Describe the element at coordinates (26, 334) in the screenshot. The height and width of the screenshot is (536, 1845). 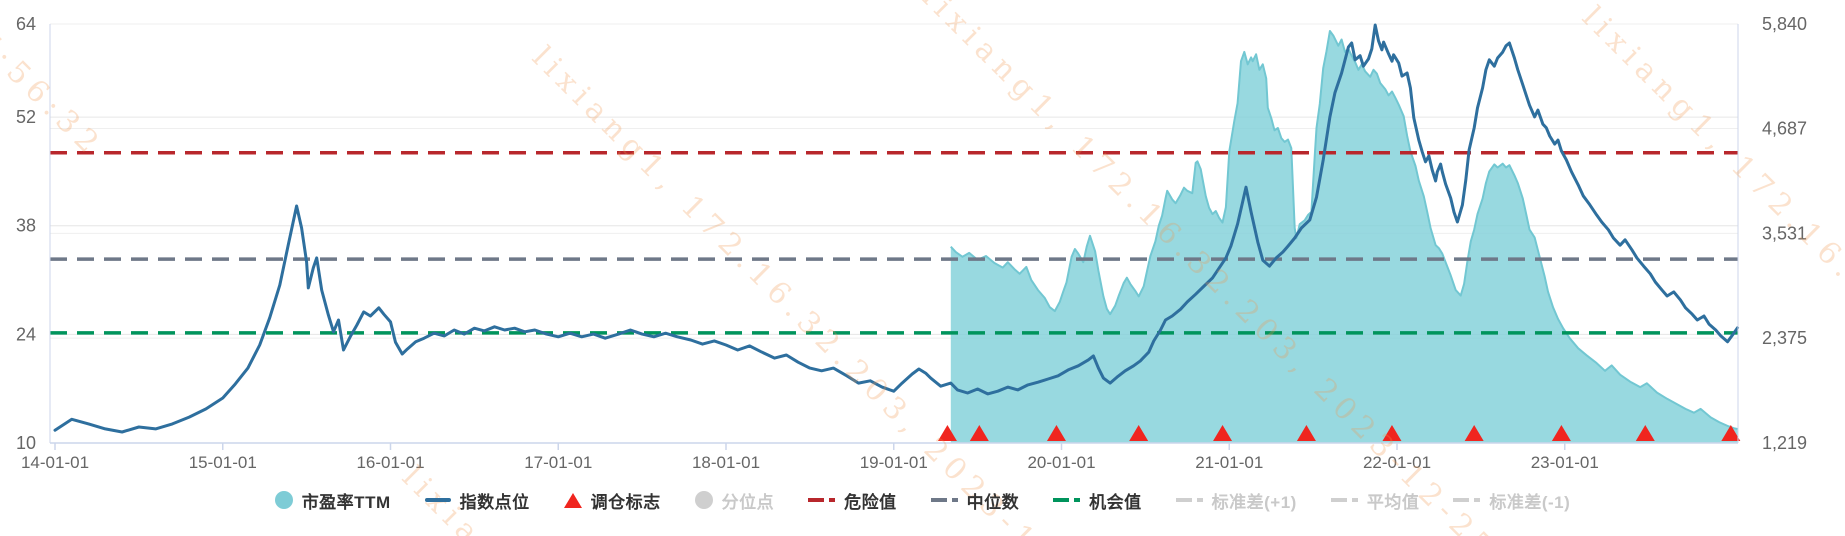
I see `y-axis-left-label: 24` at that location.